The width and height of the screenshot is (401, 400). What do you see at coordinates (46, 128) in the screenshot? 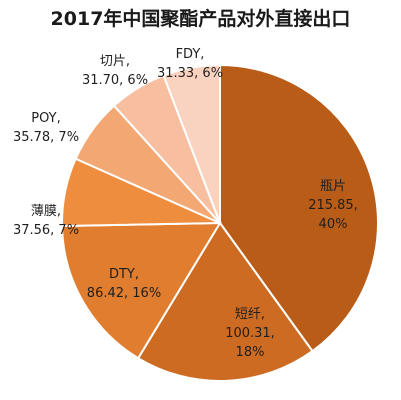
I see `slice-label-POY: POY, 35.78, 7%` at bounding box center [46, 128].